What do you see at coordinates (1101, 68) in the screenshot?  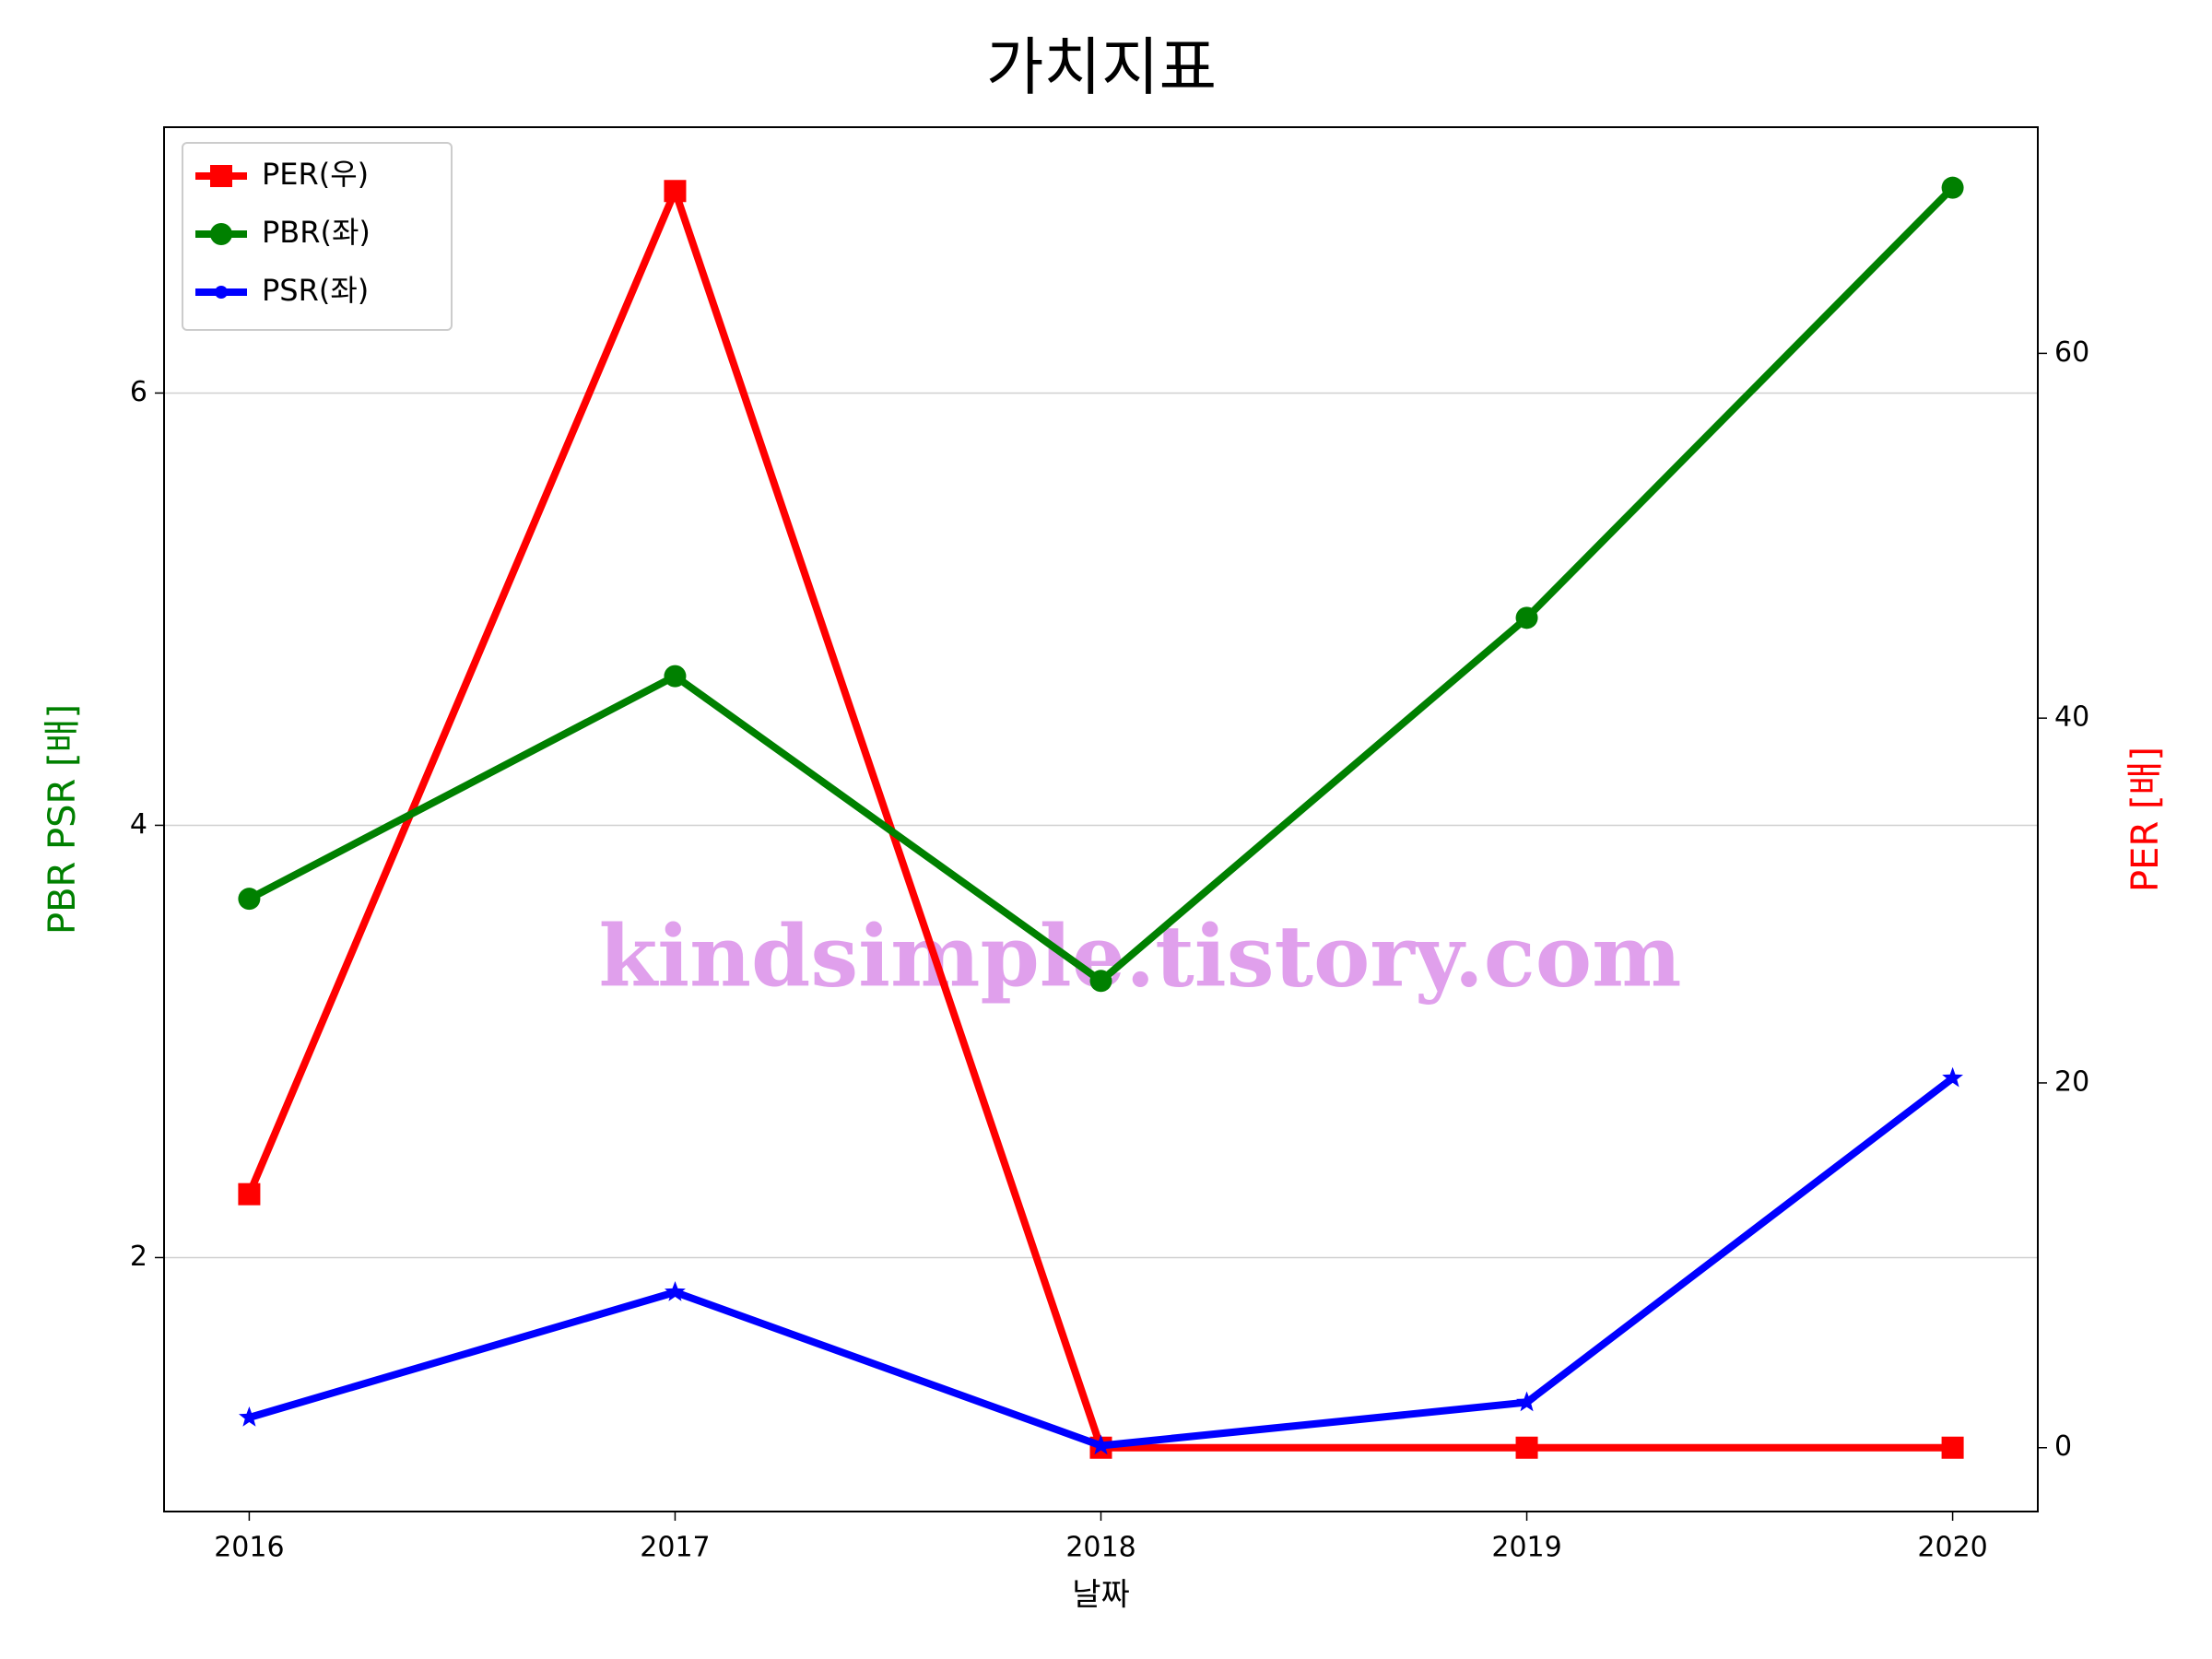 I see `chart-title: 가치지표` at bounding box center [1101, 68].